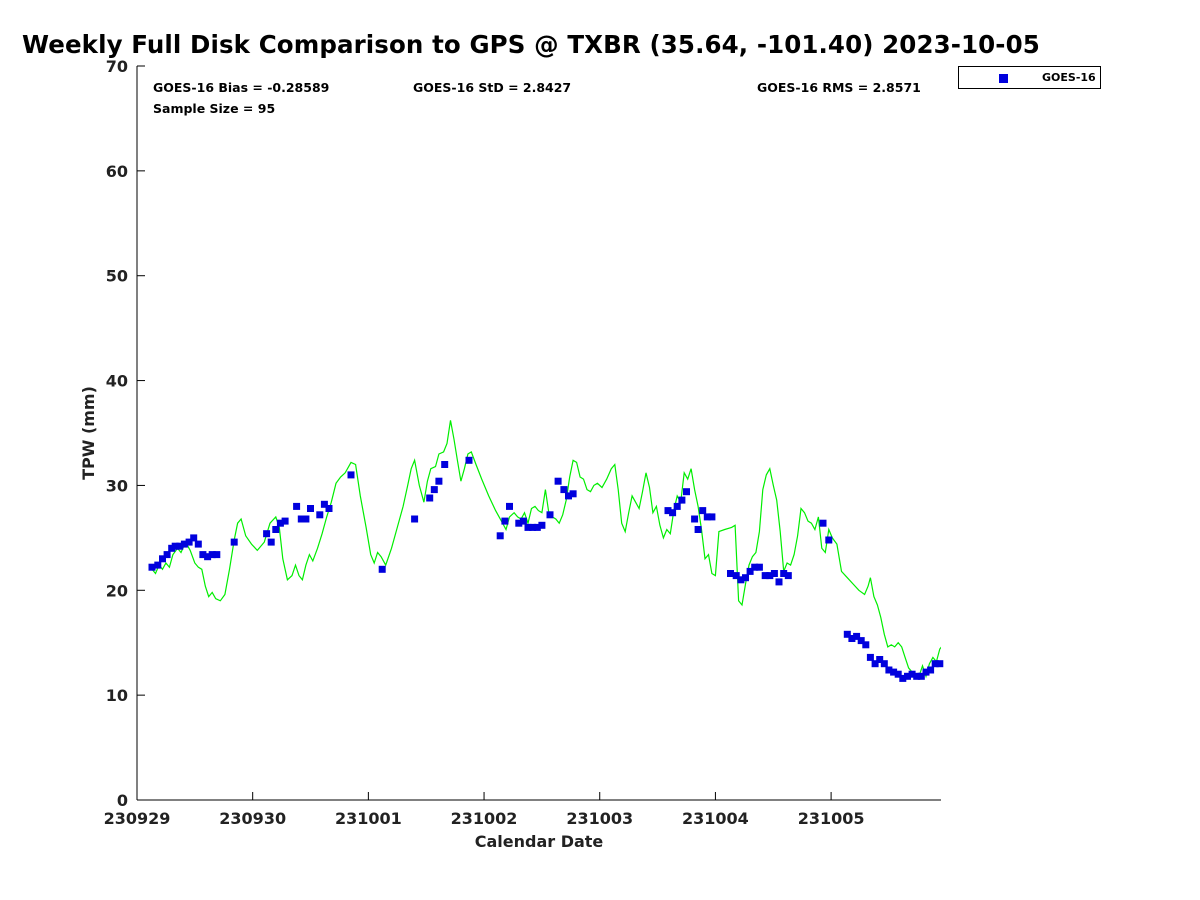 Image resolution: width=1200 pixels, height=900 pixels. Describe the element at coordinates (122, 800) in the screenshot. I see `y-tick-label: 0` at that location.